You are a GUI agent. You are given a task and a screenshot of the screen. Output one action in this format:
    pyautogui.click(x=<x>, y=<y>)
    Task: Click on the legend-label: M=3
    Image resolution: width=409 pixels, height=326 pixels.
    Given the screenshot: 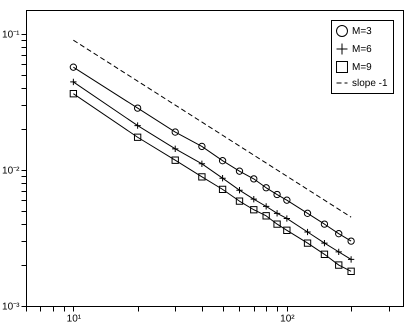 What is the action you would take?
    pyautogui.click(x=362, y=31)
    